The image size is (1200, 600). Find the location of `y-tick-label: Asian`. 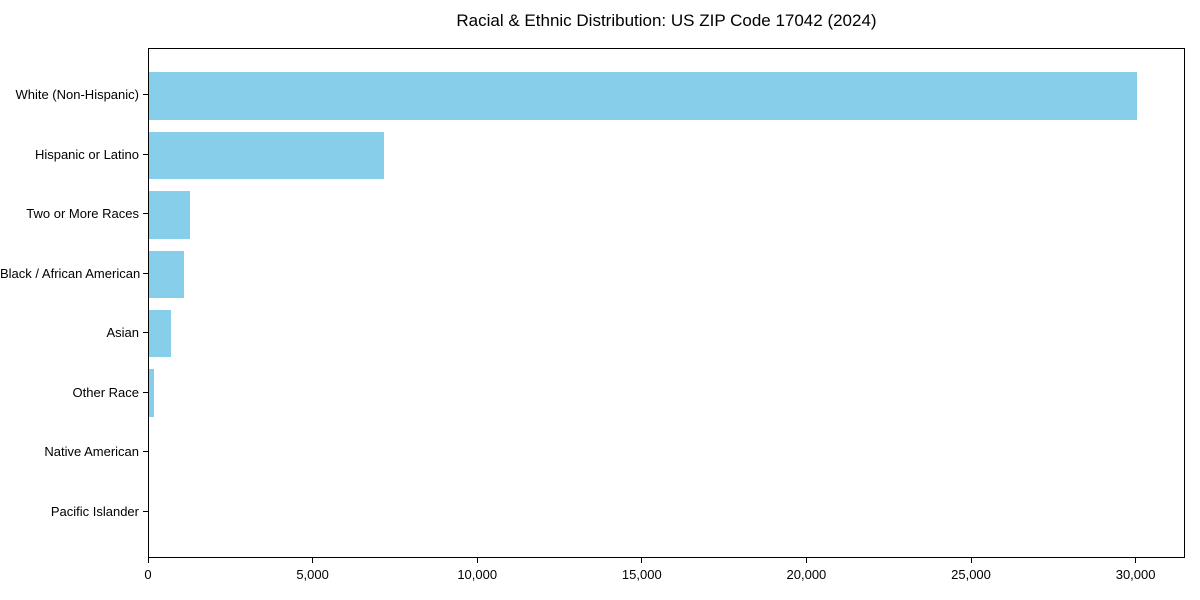

y-tick-label: Asian is located at coordinates (122, 333).